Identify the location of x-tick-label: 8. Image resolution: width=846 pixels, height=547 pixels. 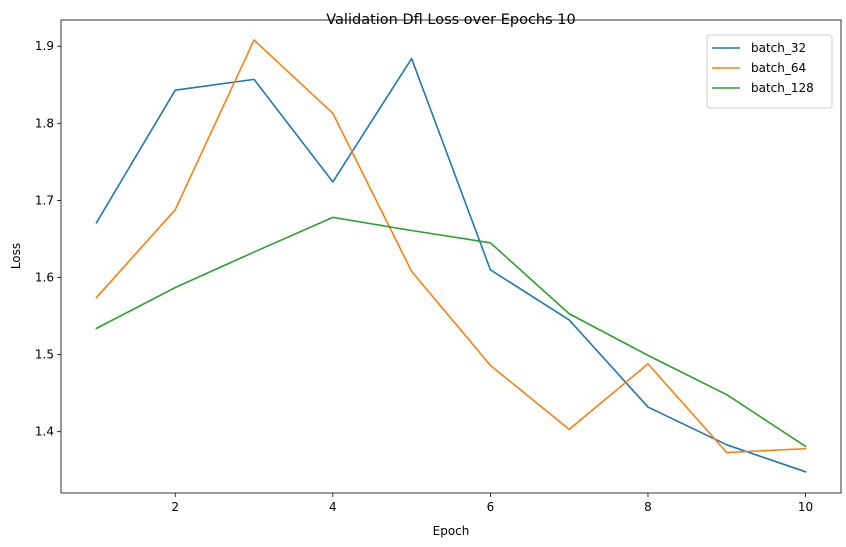
(648, 507).